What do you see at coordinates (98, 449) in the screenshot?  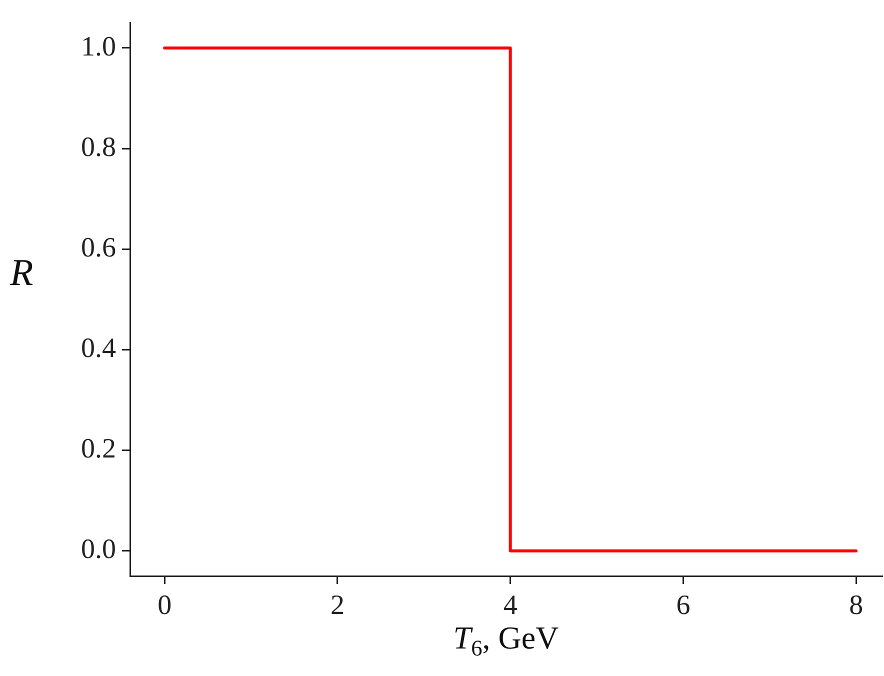 I see `y-tick-label: 0.2` at bounding box center [98, 449].